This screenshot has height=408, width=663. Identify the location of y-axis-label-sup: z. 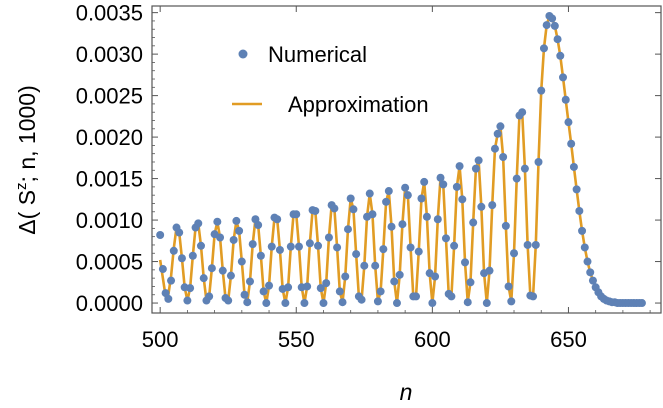
(21, 186).